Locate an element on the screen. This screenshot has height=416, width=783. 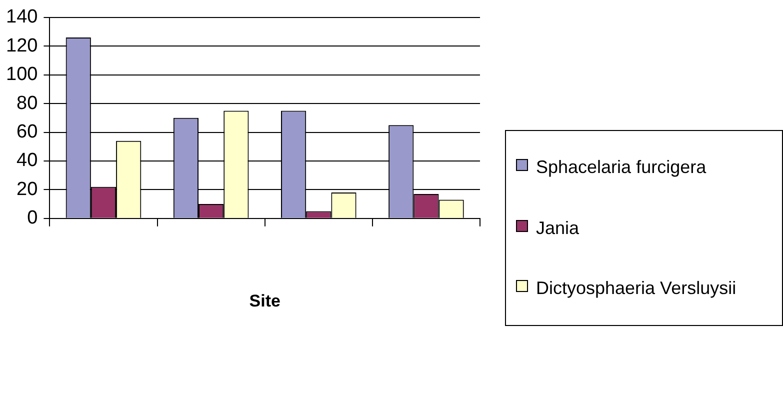
y-tick-label: 100 is located at coordinates (22, 75).